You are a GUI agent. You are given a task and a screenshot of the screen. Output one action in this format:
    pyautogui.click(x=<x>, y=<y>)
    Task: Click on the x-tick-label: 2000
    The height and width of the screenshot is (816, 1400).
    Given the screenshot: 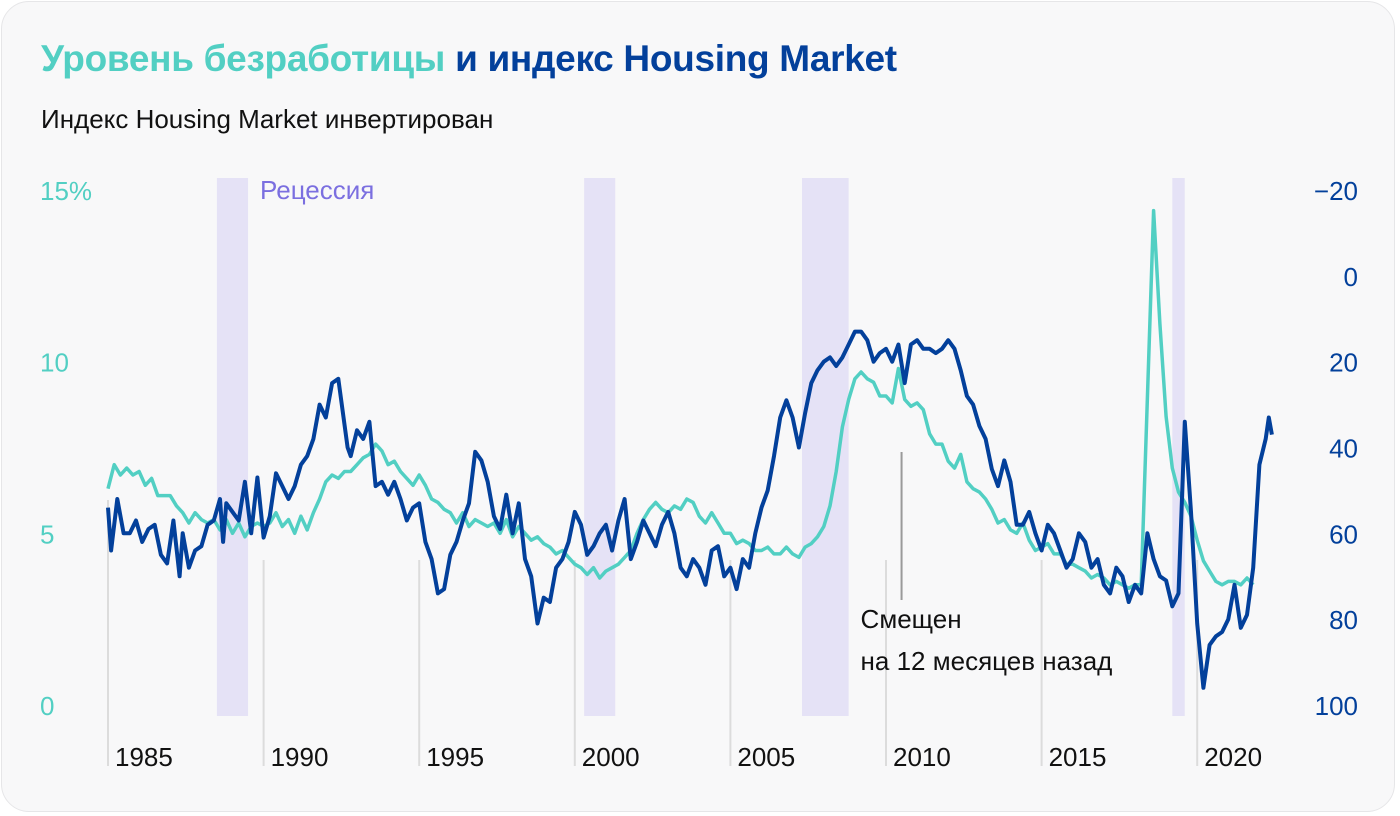 What is the action you would take?
    pyautogui.click(x=611, y=757)
    